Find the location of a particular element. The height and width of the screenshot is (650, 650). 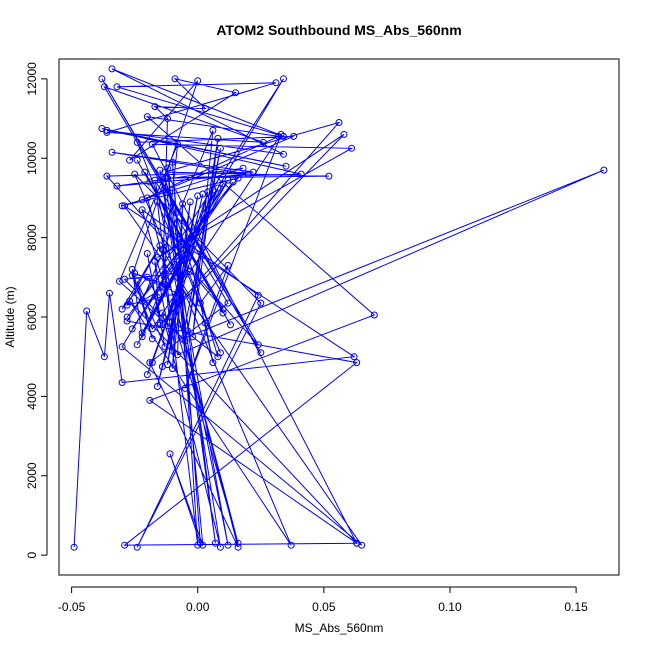

y-tick-label: 6000 is located at coordinates (32, 316).